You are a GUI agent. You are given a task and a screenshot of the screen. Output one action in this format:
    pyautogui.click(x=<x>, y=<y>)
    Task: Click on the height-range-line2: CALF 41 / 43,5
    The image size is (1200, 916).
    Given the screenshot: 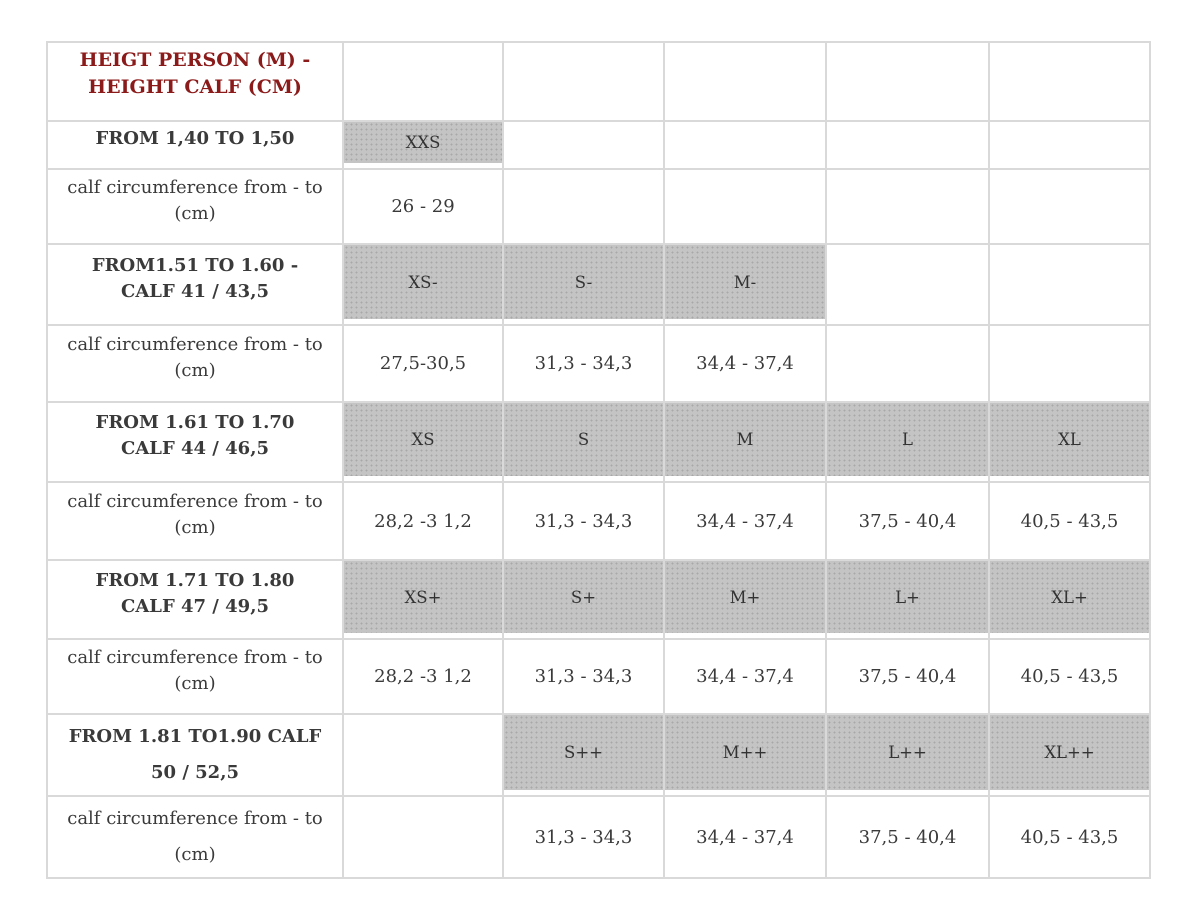 What is the action you would take?
    pyautogui.click(x=195, y=291)
    